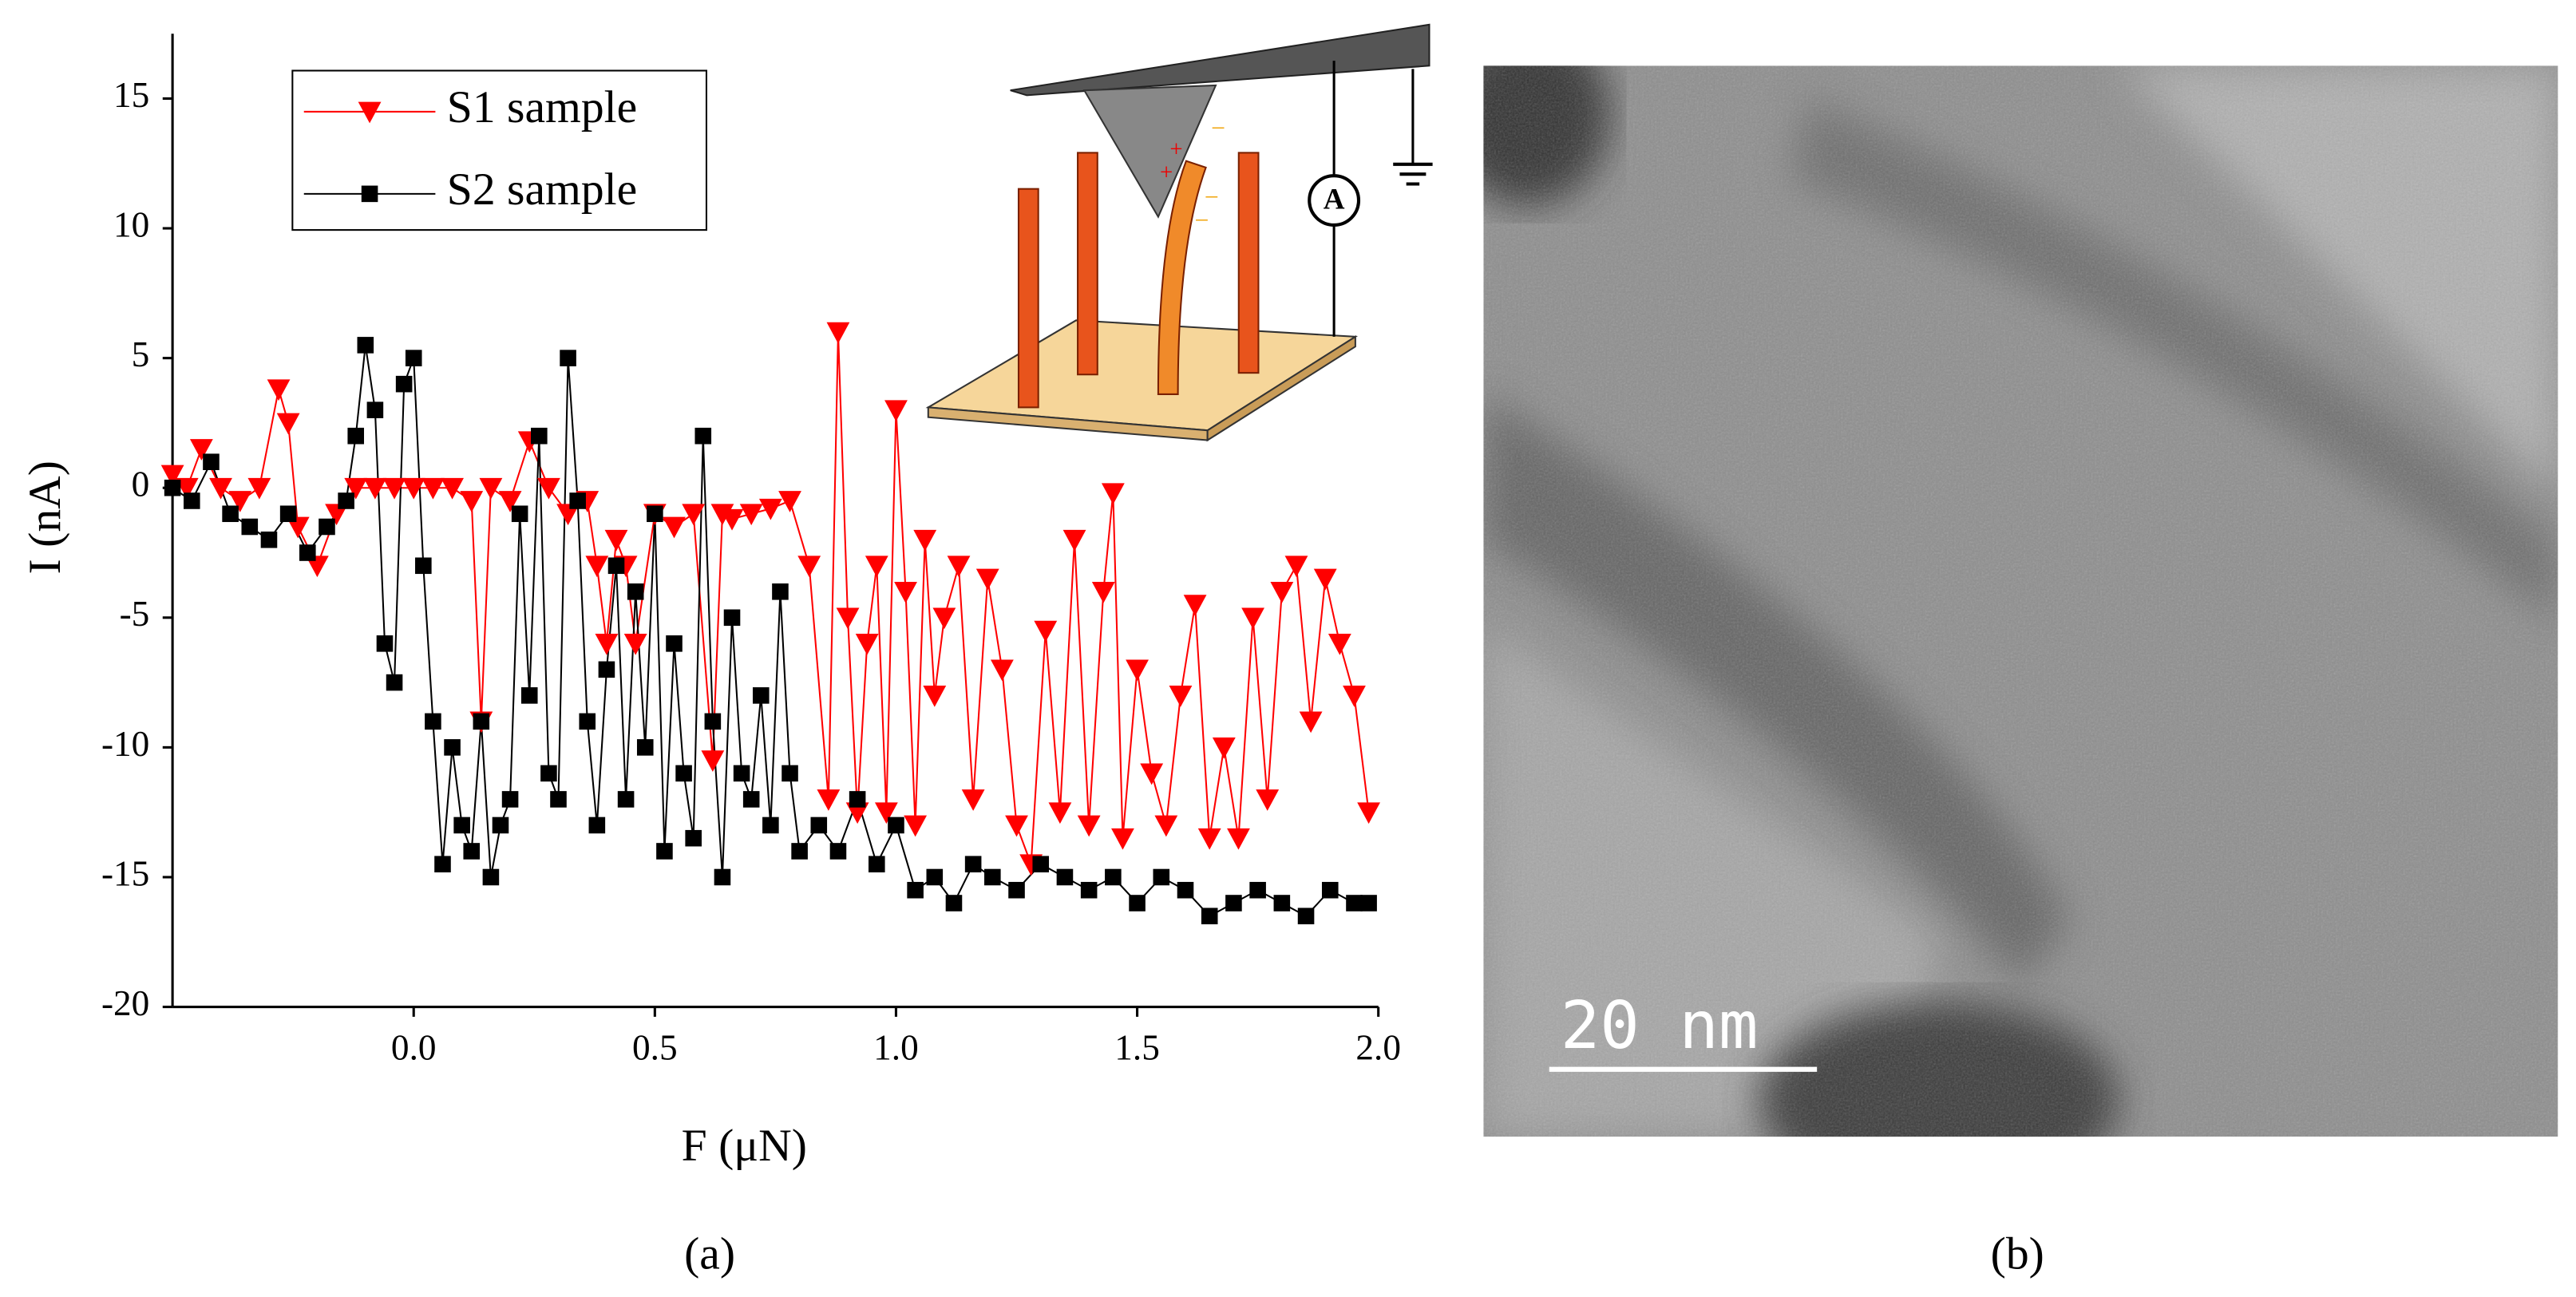  What do you see at coordinates (141, 354) in the screenshot?
I see `y-tick-label: 5` at bounding box center [141, 354].